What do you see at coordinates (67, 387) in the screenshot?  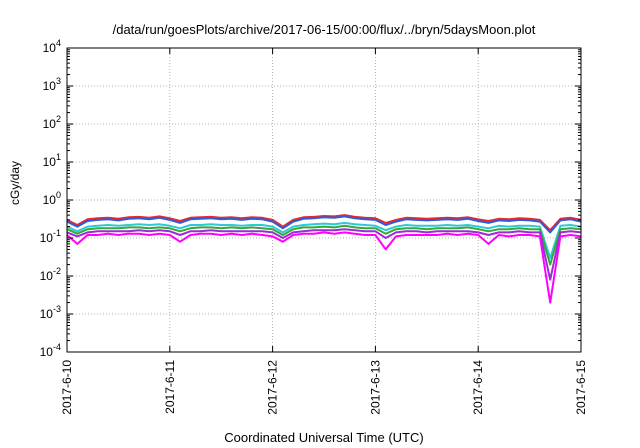 I see `x-tick-label: 2017-6-10` at bounding box center [67, 387].